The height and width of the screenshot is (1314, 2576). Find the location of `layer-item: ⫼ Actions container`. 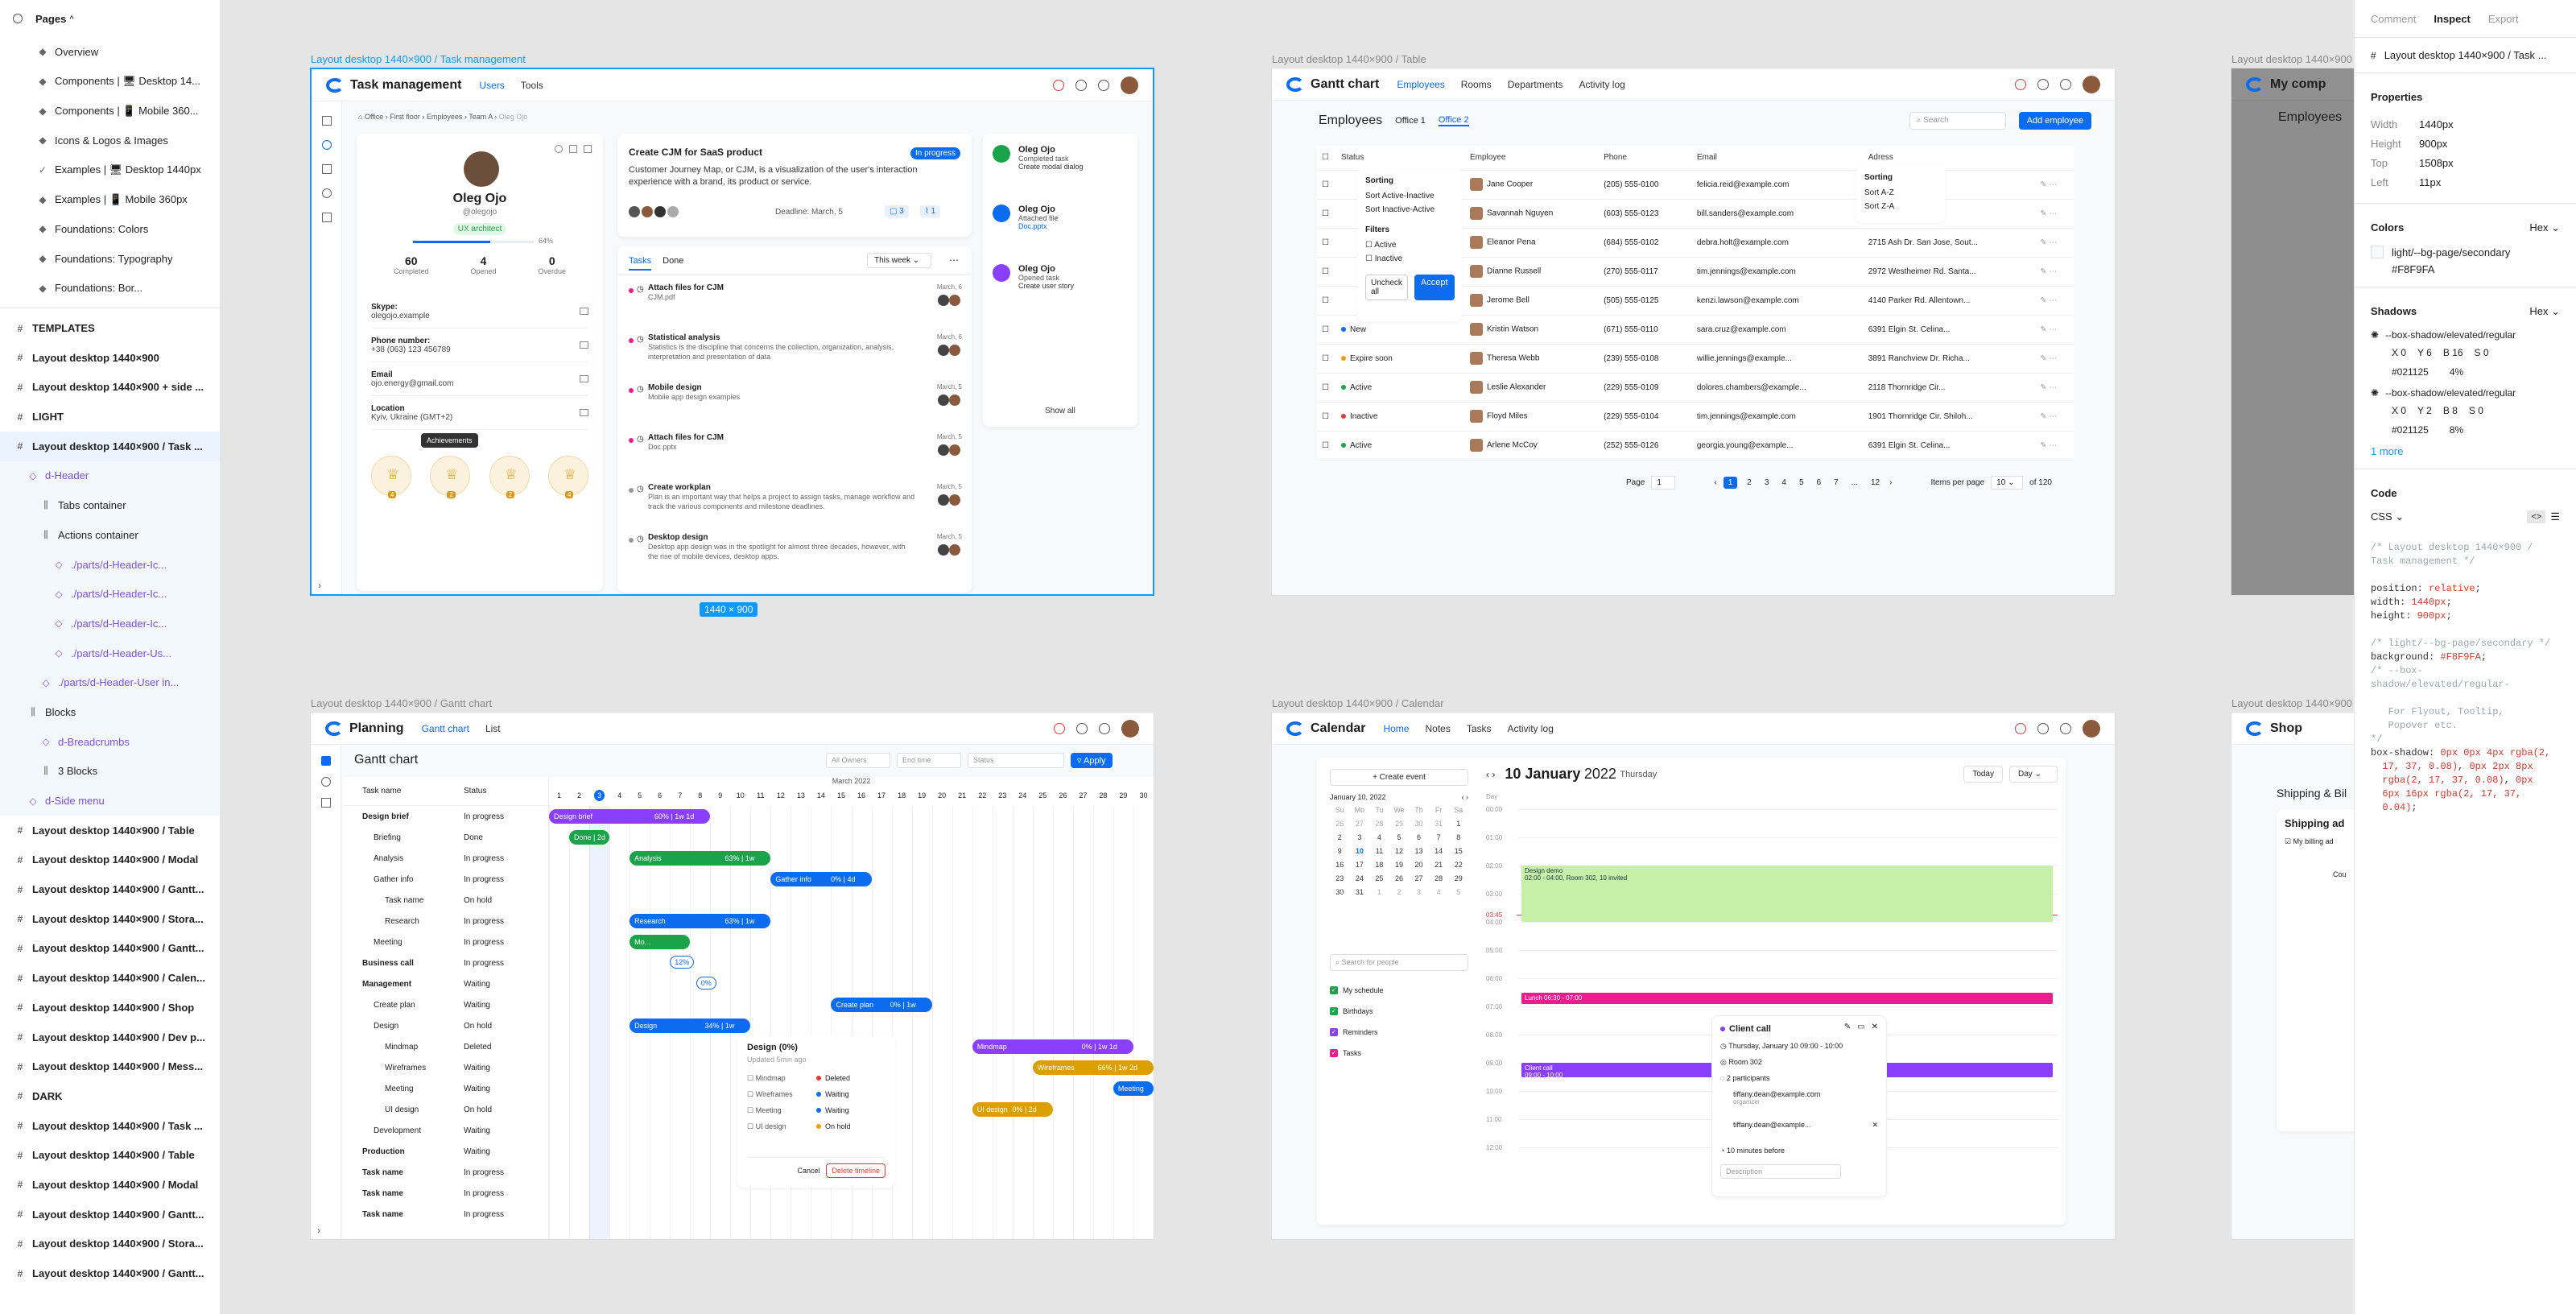

layer-item: ⫼ Actions container is located at coordinates (110, 535).